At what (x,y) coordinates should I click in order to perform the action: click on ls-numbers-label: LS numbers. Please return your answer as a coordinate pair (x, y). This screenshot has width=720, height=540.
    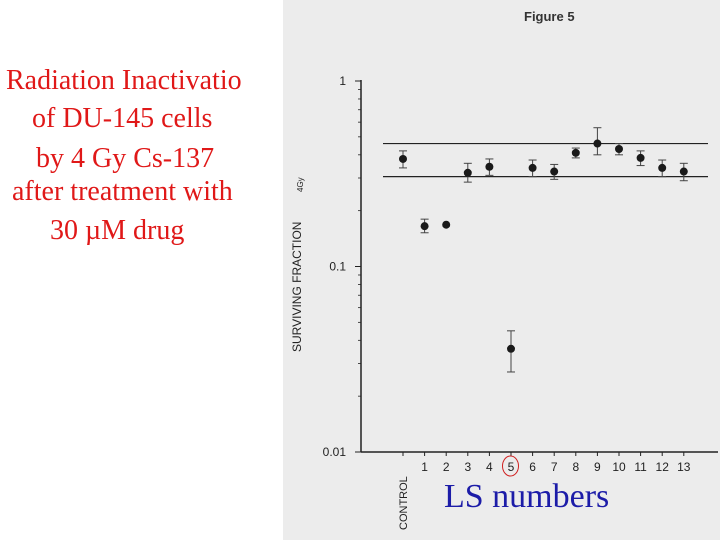
    Looking at the image, I should click on (527, 496).